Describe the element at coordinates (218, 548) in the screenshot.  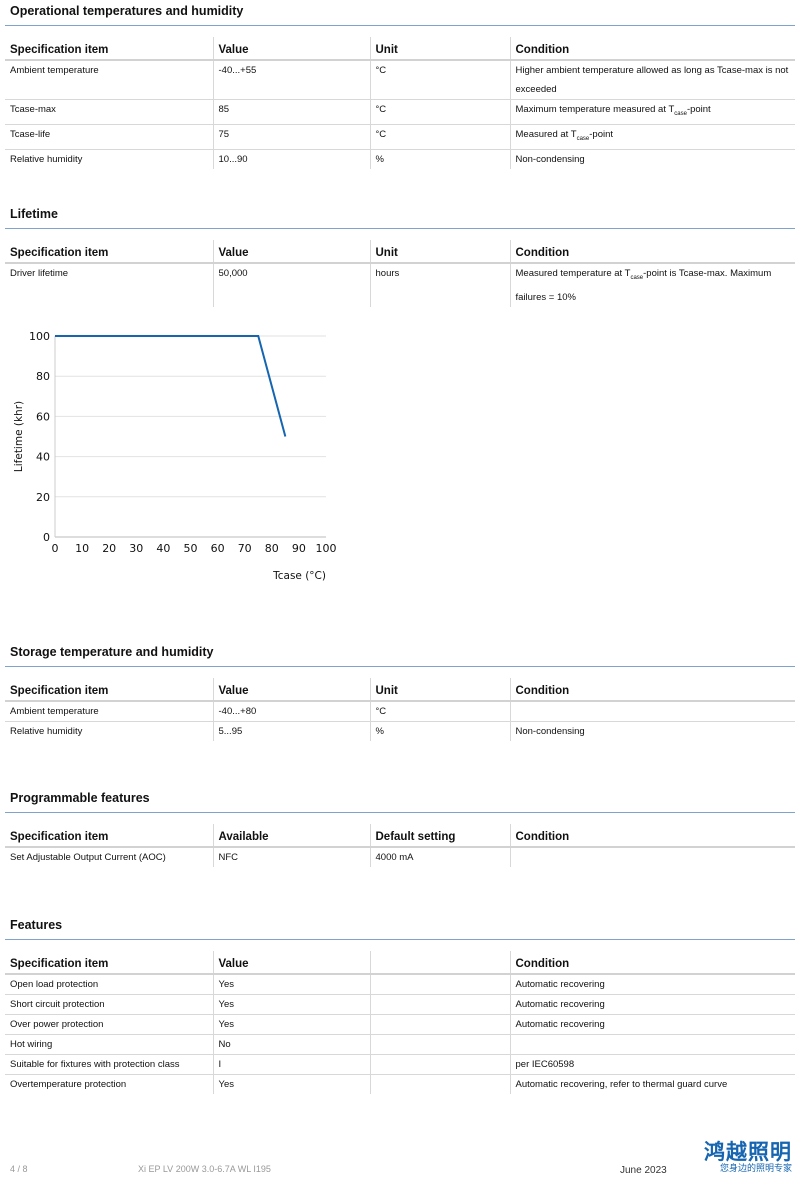
I see `x-tick-label: 60` at that location.